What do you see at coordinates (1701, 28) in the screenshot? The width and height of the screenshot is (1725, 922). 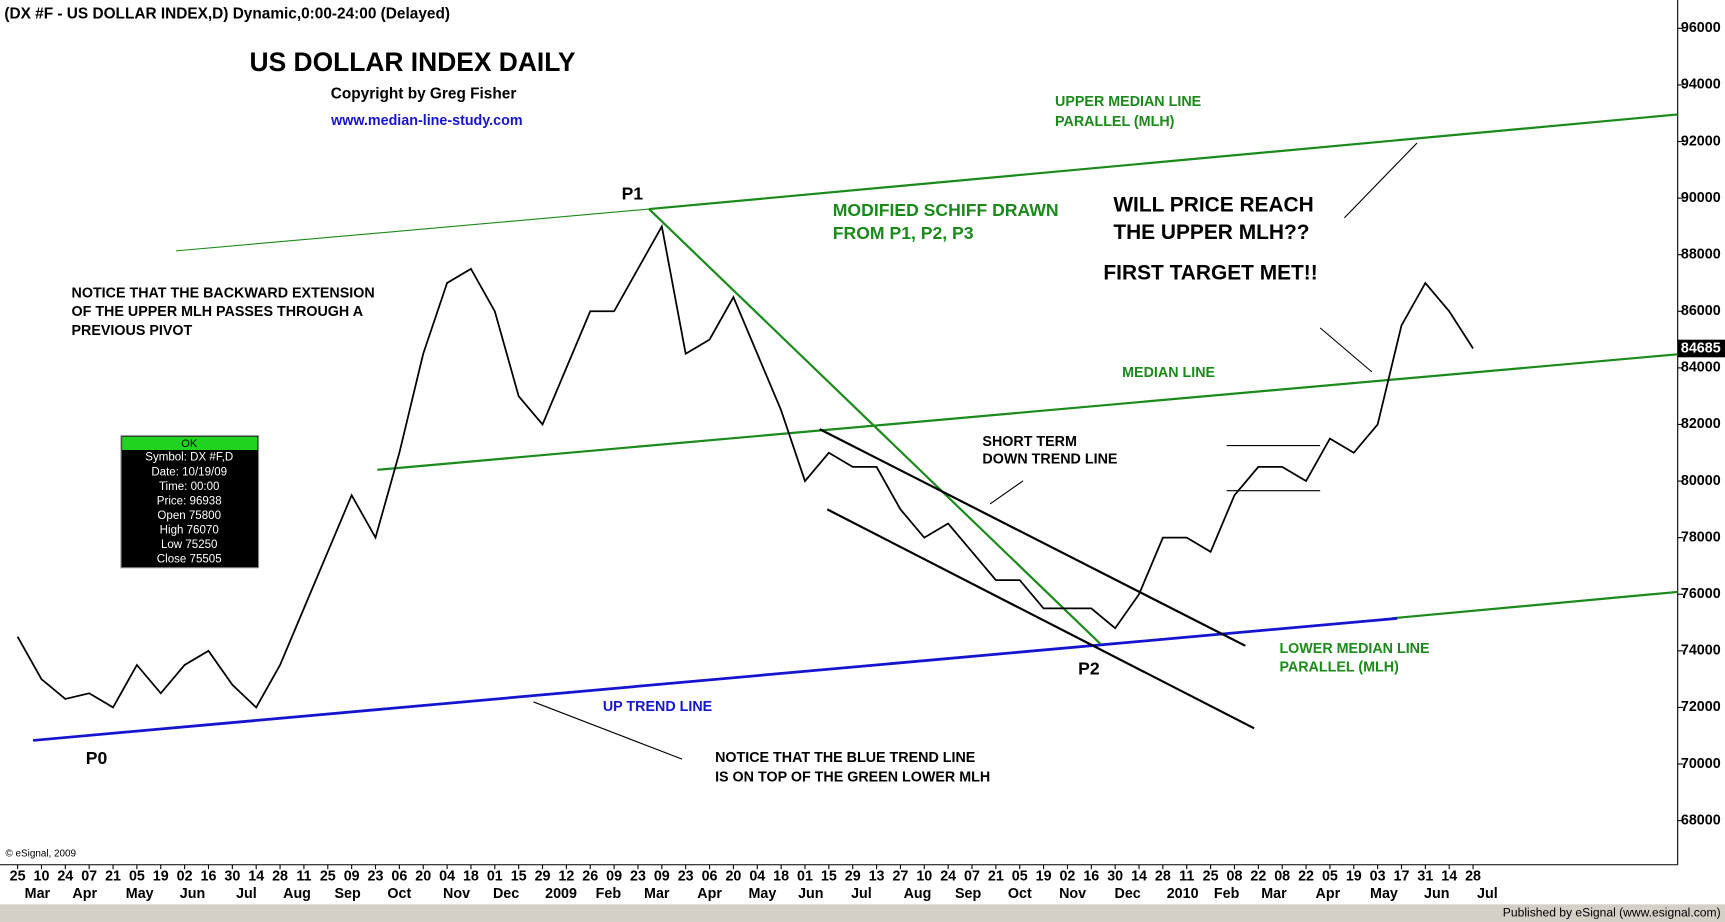 I see `y-tick-label: 96000` at bounding box center [1701, 28].